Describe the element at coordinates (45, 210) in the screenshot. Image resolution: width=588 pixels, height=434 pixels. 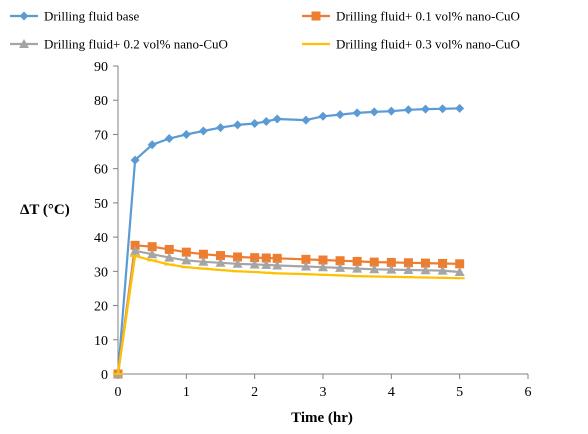
I see `y-axis-title: ΔT (°C)` at that location.